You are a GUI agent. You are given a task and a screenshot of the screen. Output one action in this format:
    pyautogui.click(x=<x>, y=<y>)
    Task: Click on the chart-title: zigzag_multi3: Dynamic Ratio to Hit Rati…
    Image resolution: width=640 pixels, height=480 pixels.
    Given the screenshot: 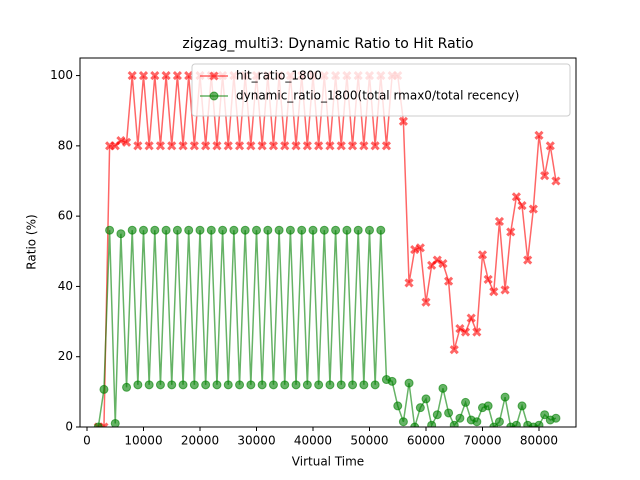 What is the action you would take?
    pyautogui.click(x=327, y=44)
    